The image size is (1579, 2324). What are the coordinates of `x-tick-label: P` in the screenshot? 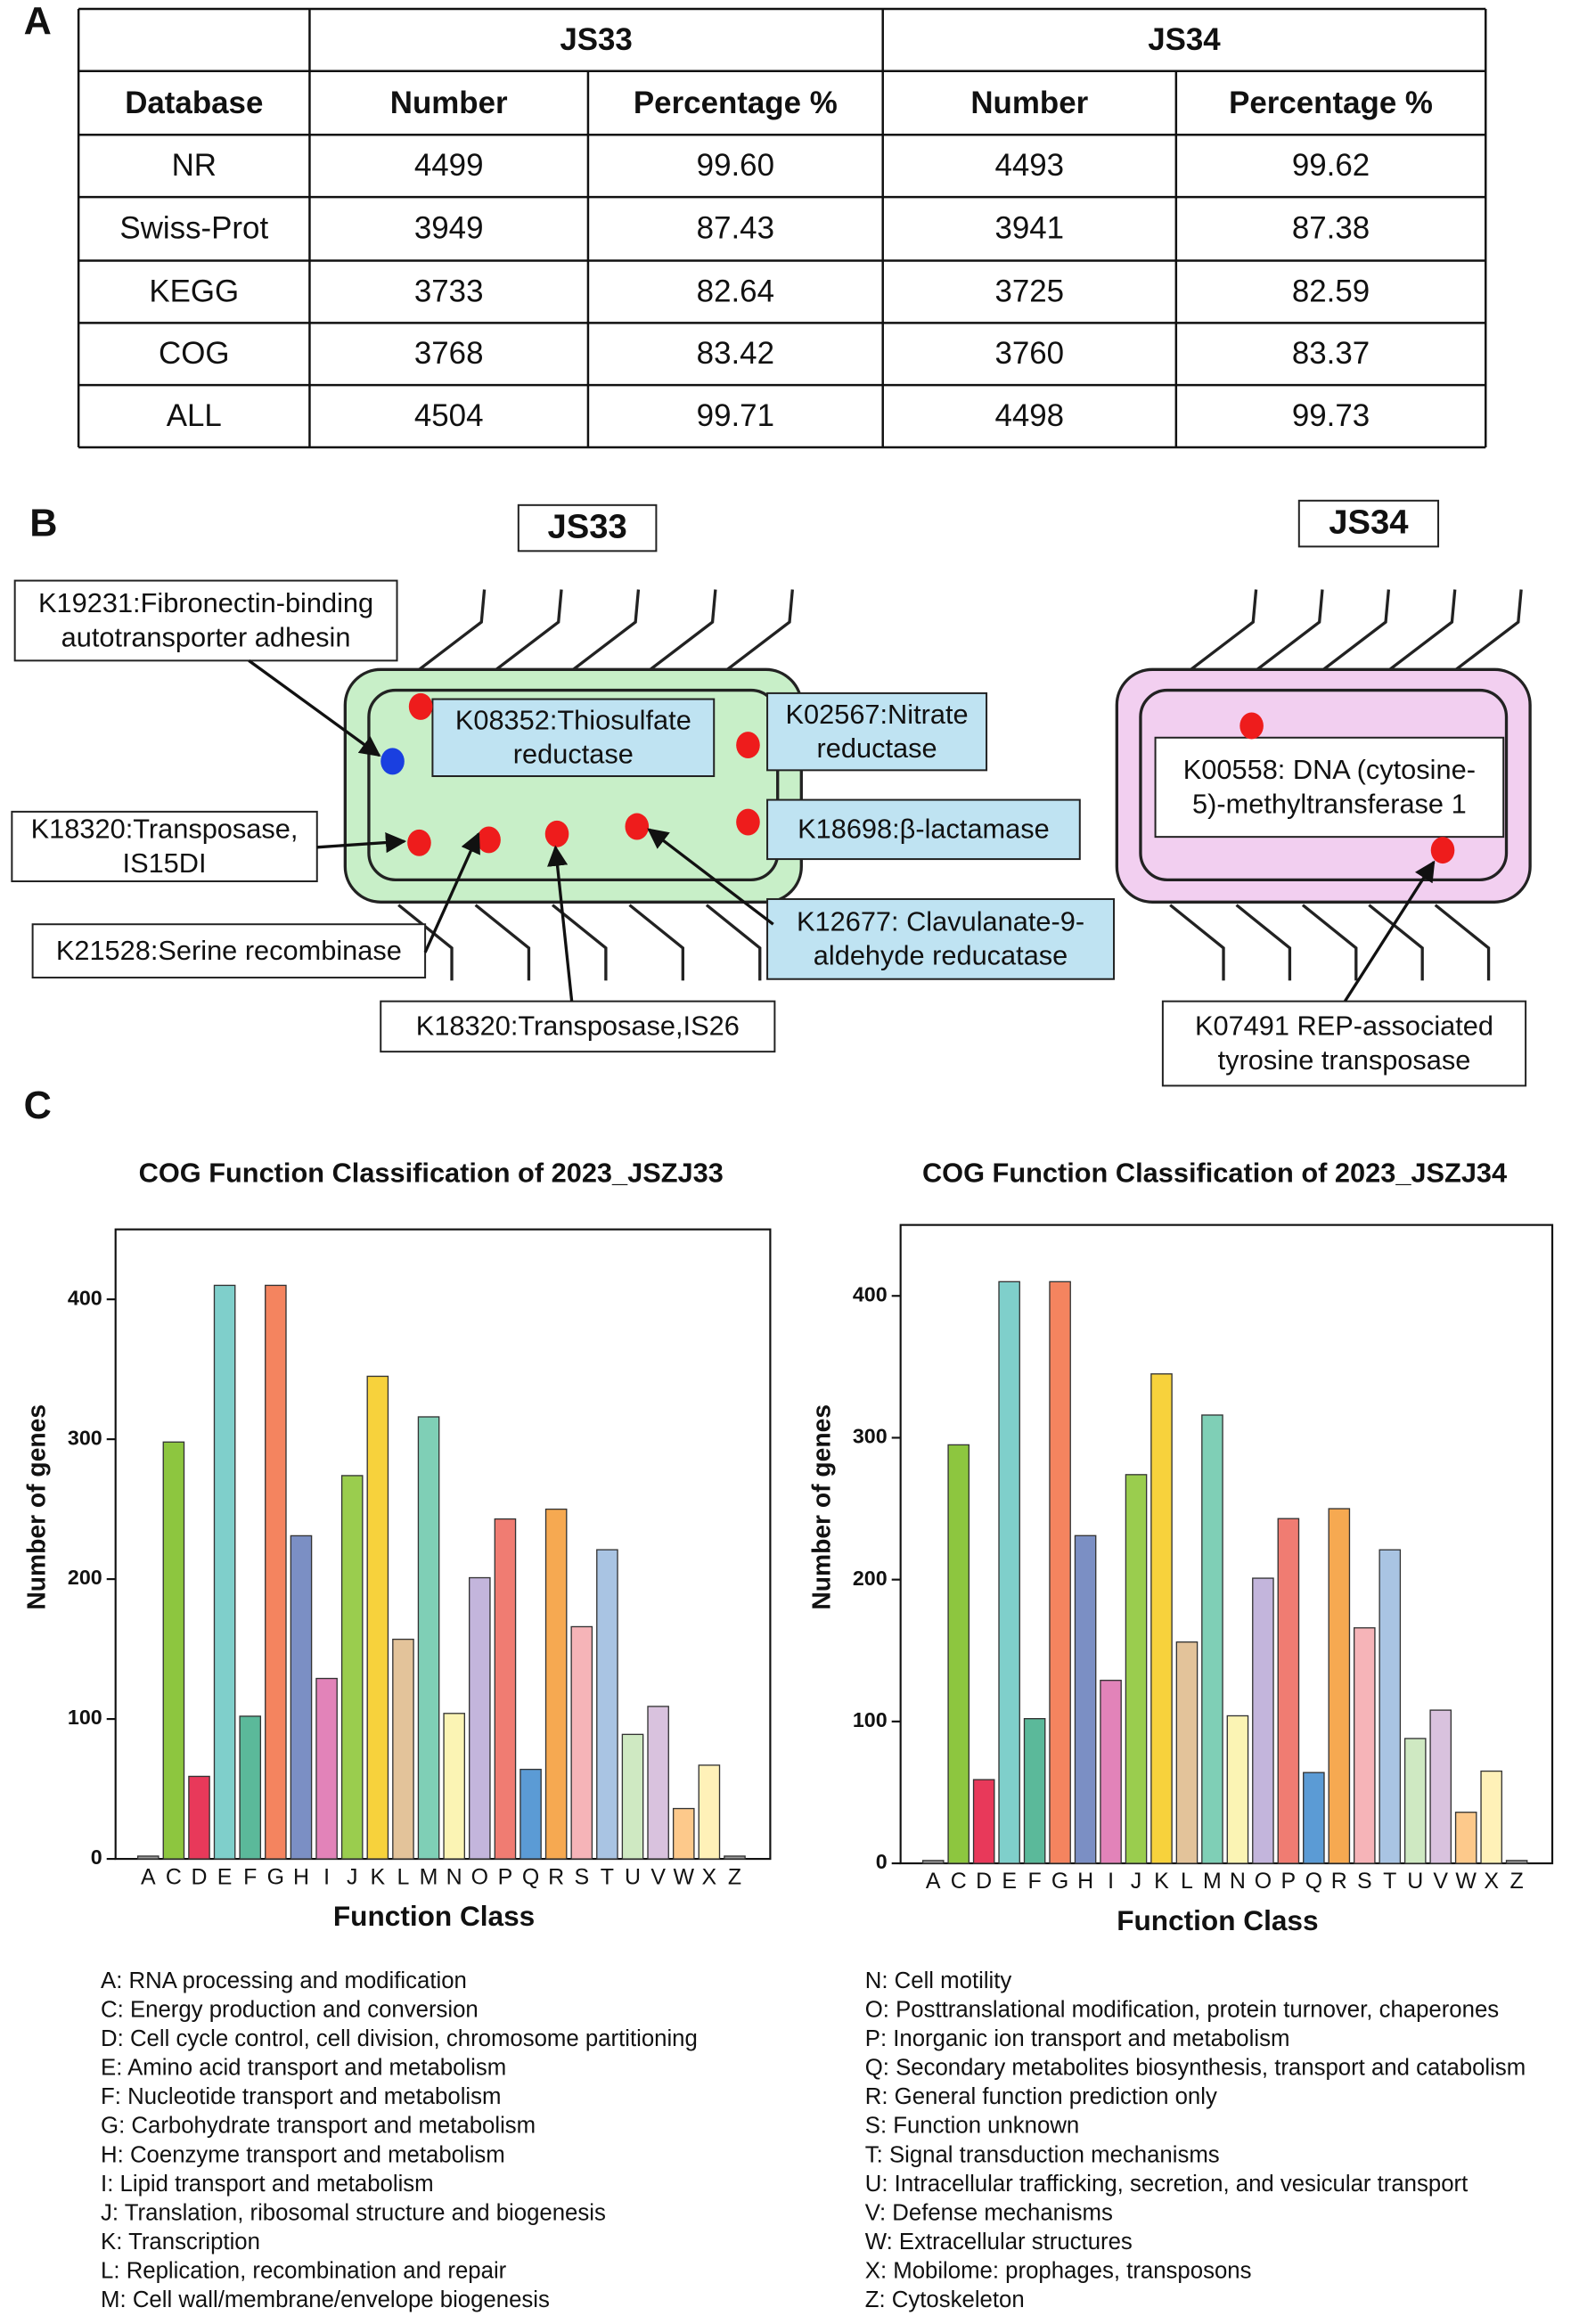 It's located at (506, 1876).